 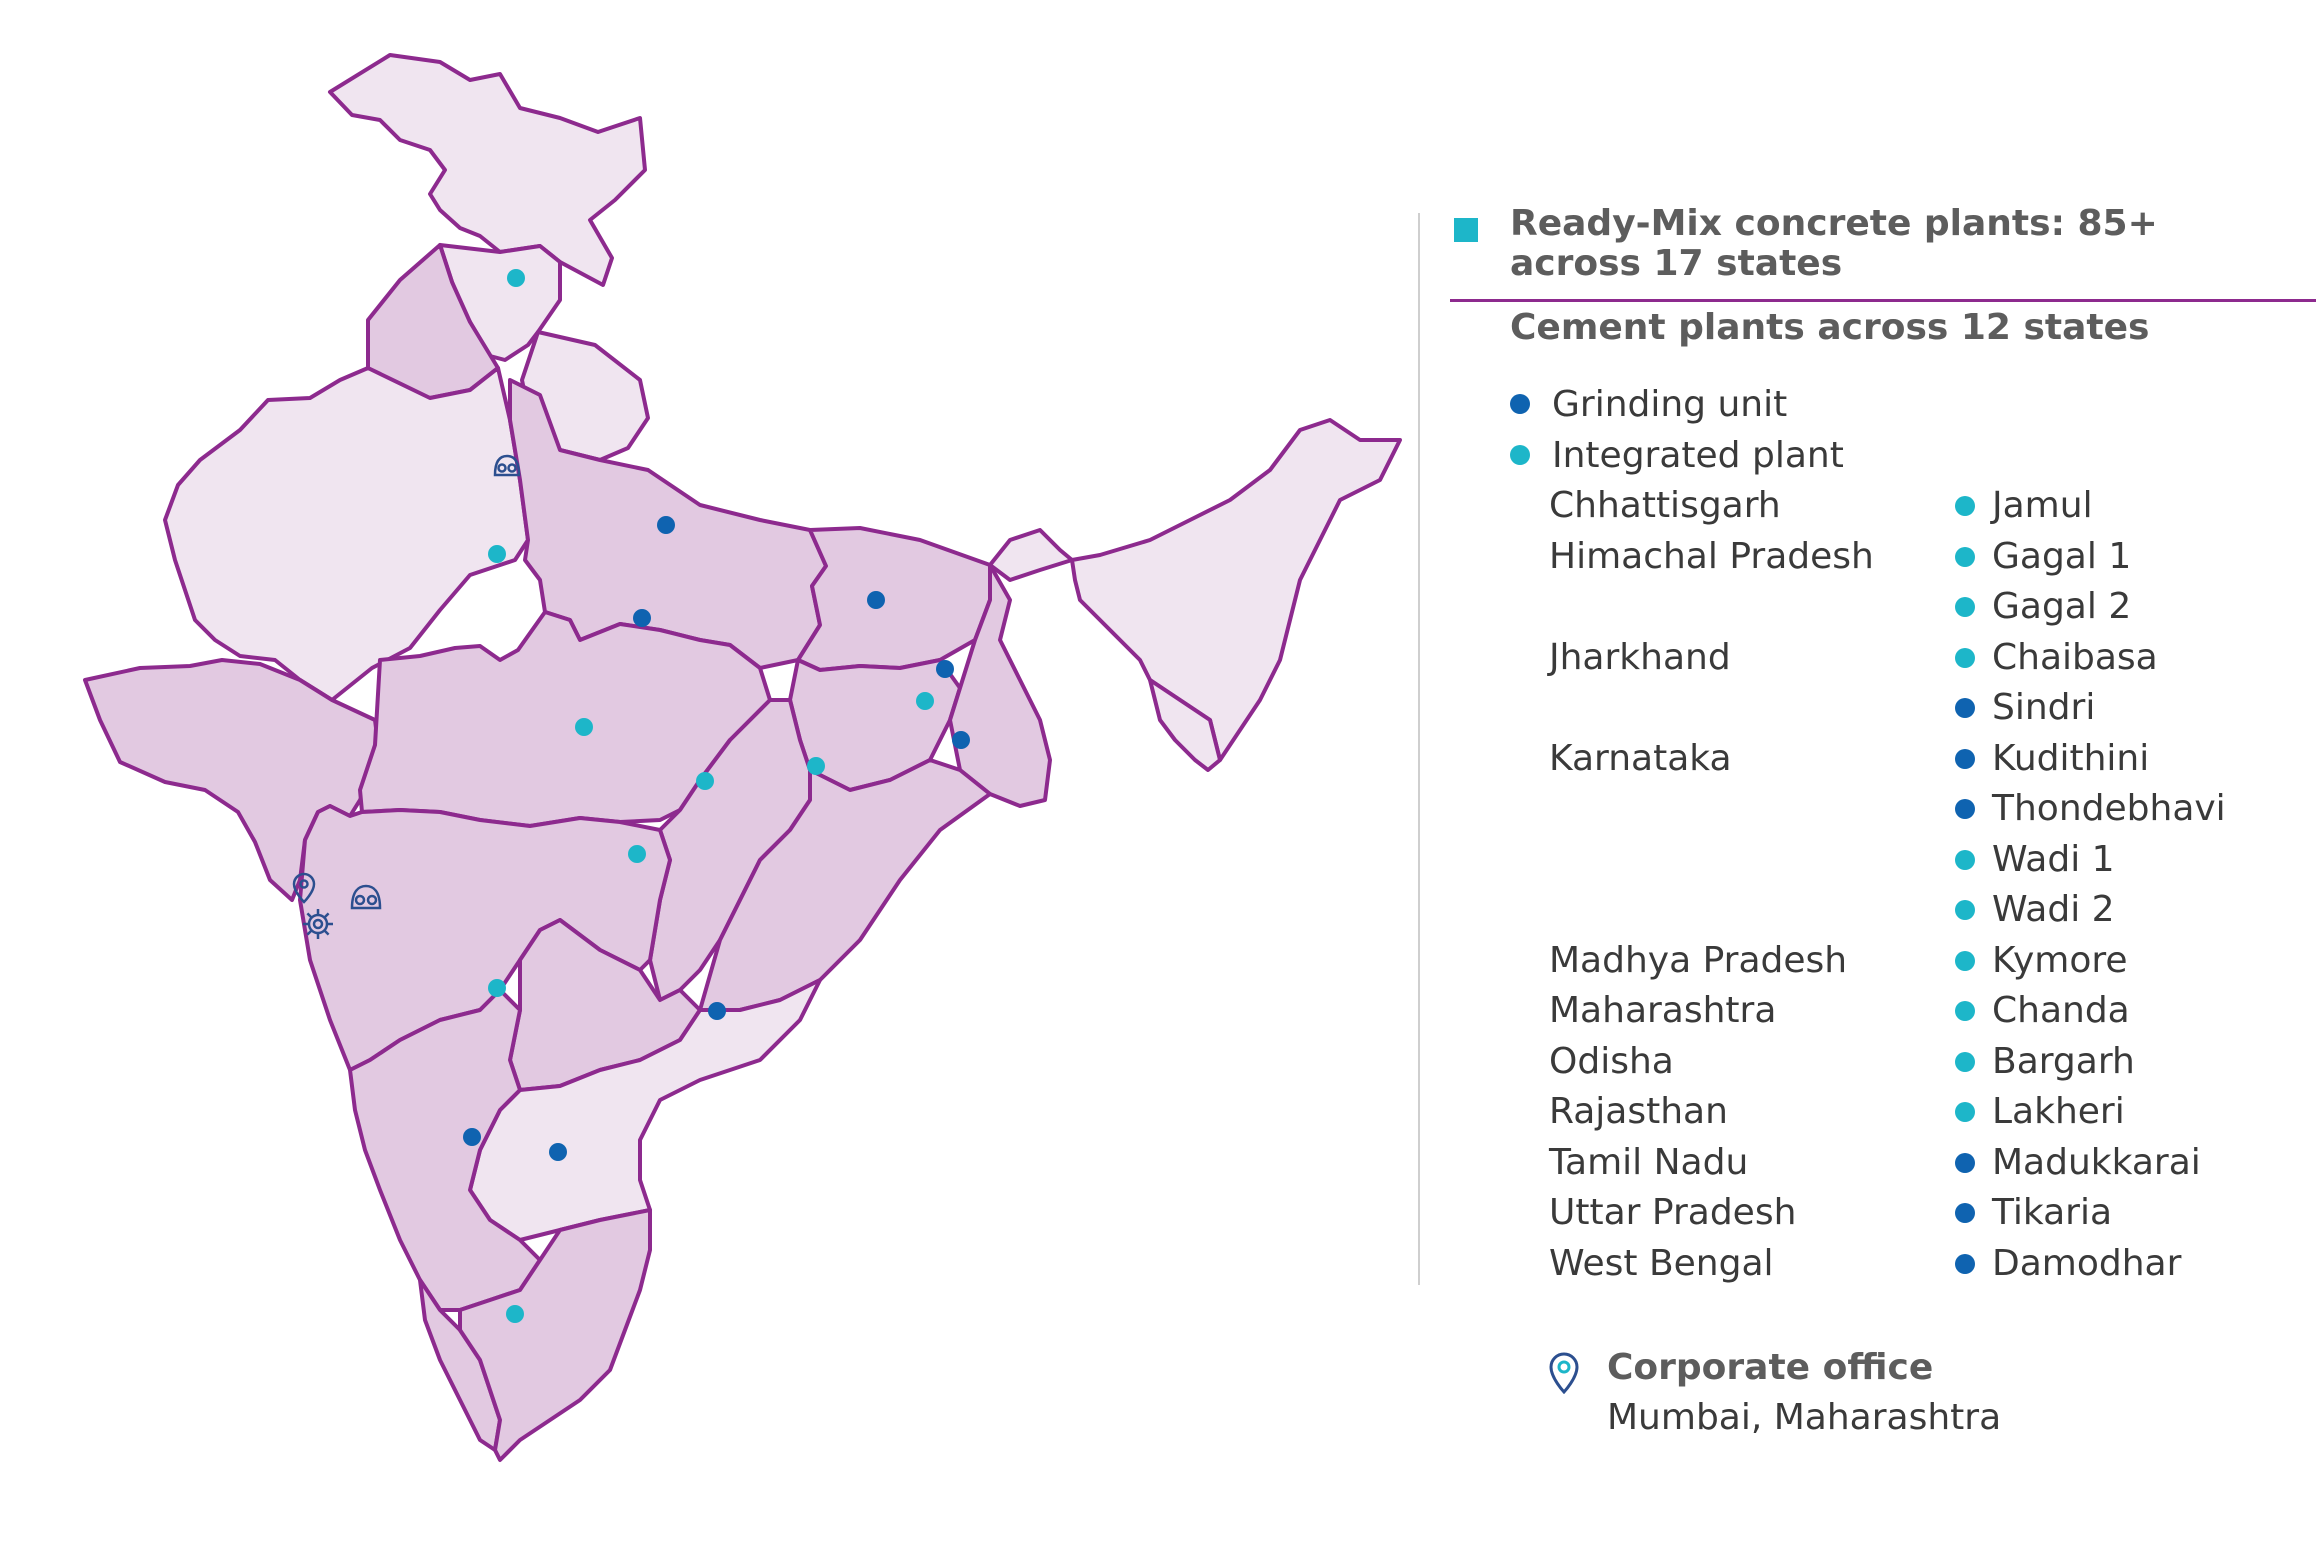 I want to click on region-tripura-mizoram, so click(x=1185, y=725).